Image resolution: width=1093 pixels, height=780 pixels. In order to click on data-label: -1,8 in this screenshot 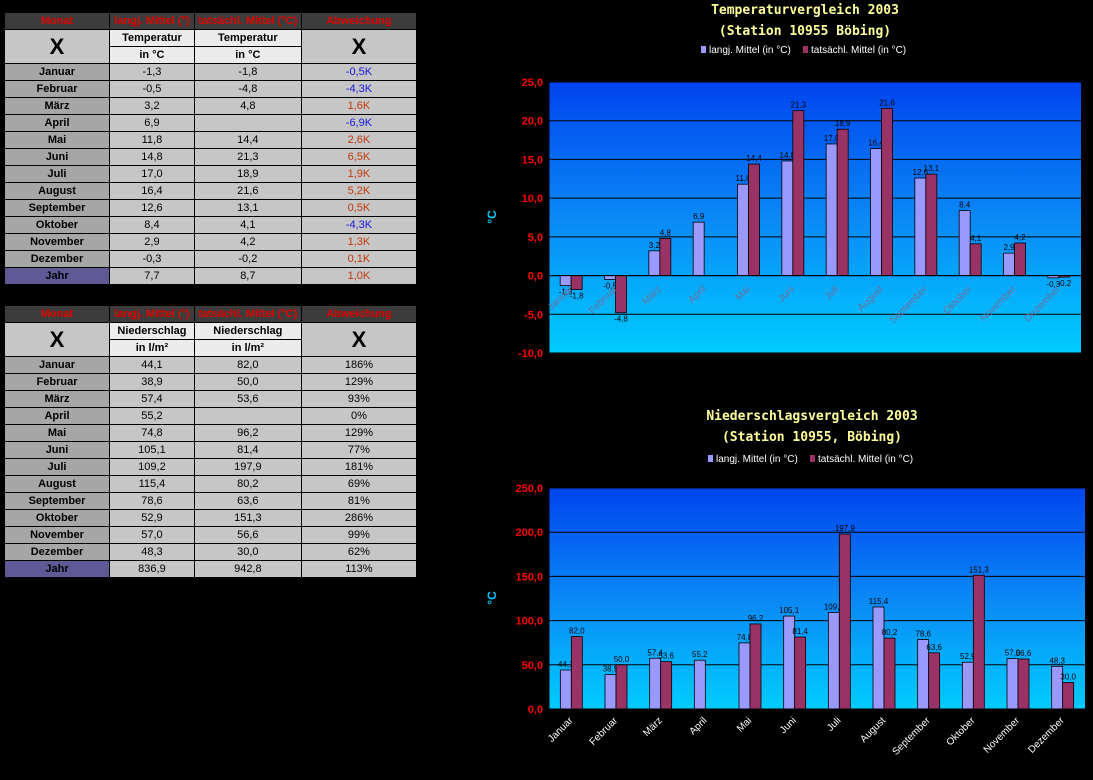, I will do `click(577, 296)`.